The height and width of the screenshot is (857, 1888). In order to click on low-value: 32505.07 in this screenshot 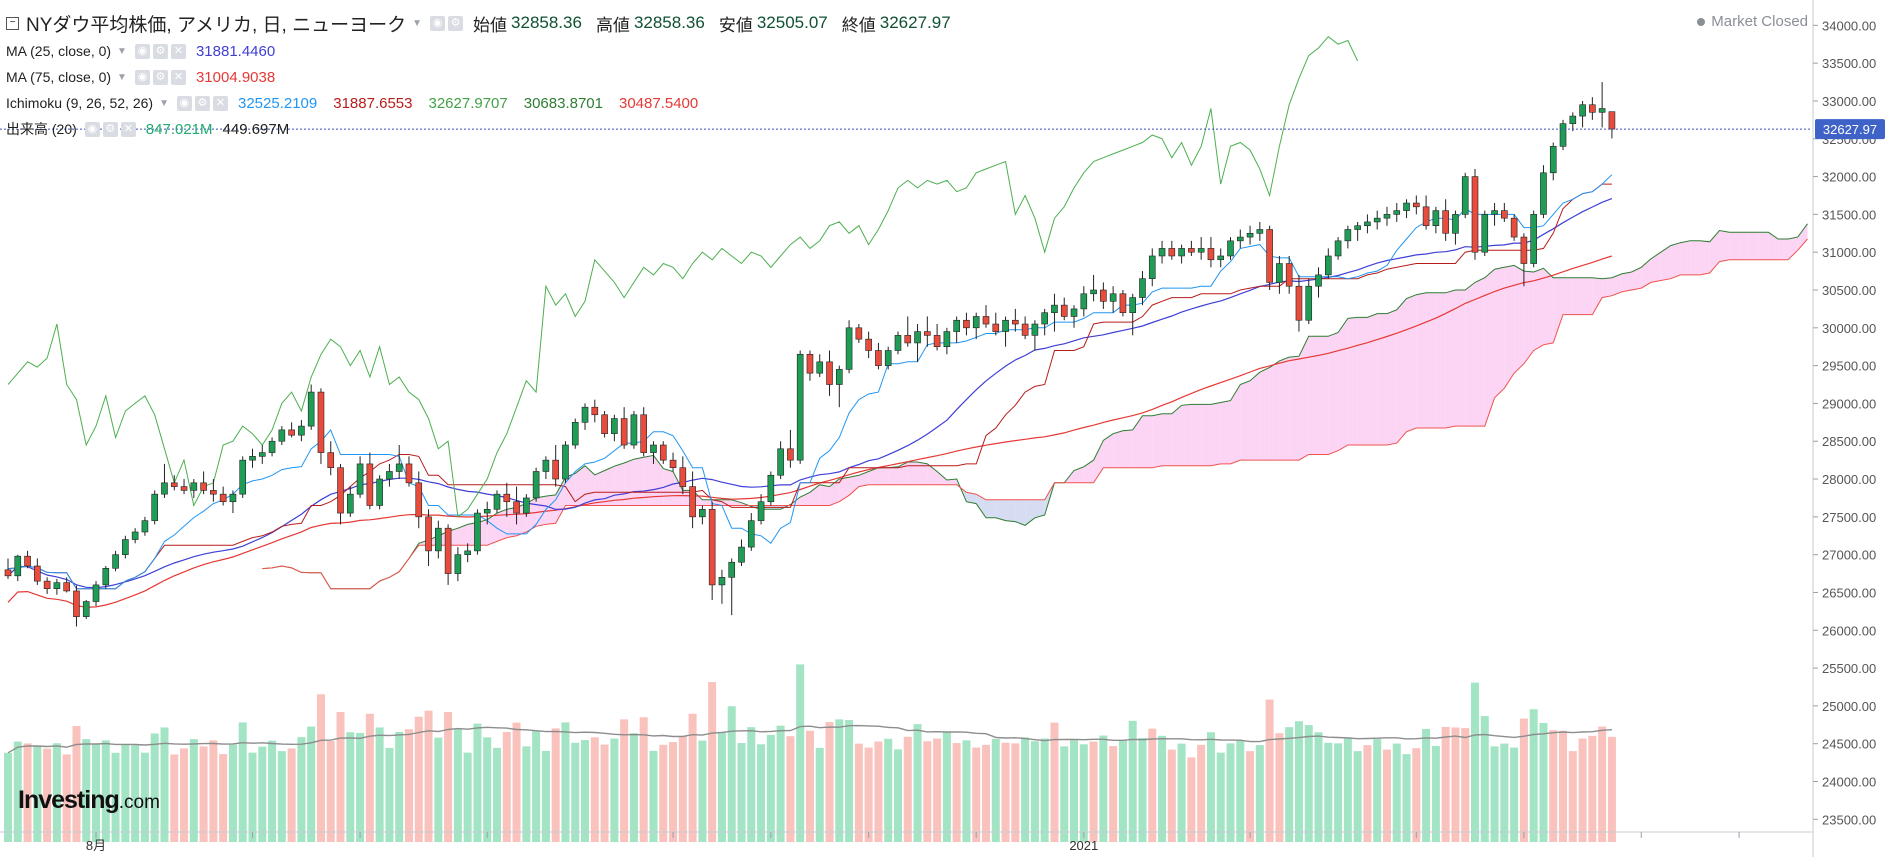, I will do `click(792, 22)`.